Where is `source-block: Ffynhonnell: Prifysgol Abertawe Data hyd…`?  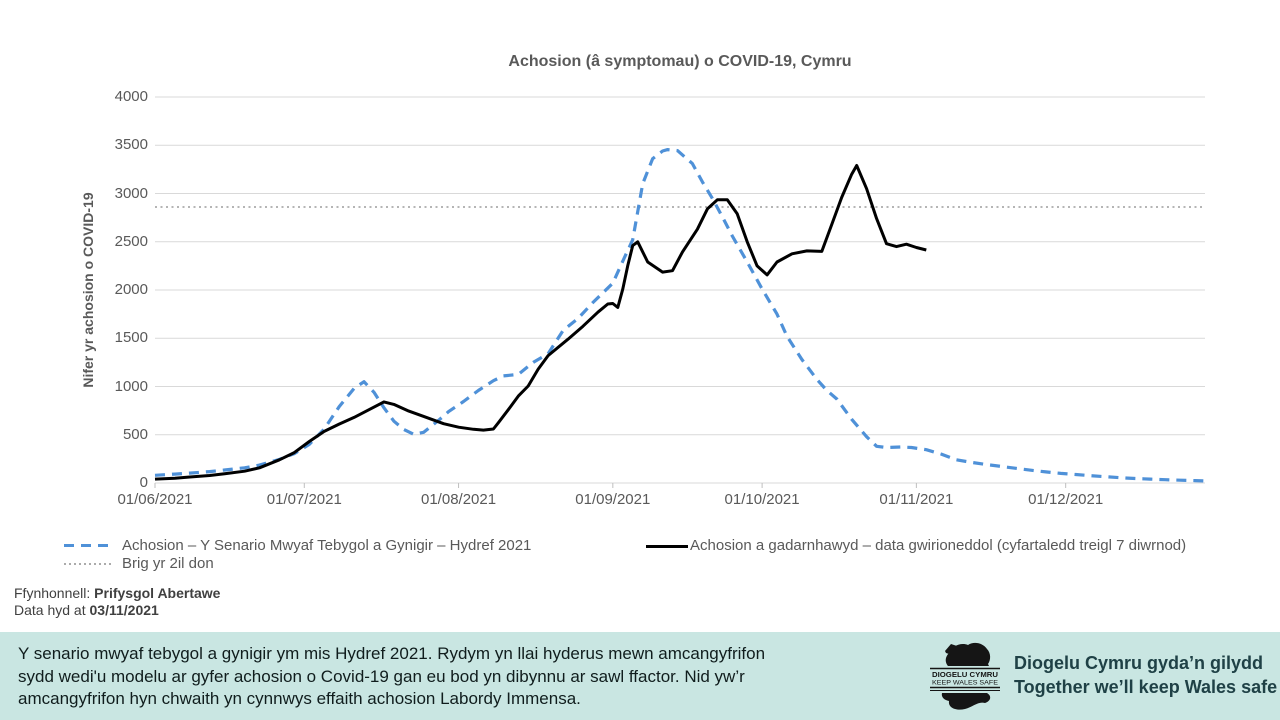 source-block: Ffynhonnell: Prifysgol Abertawe Data hyd… is located at coordinates (117, 602).